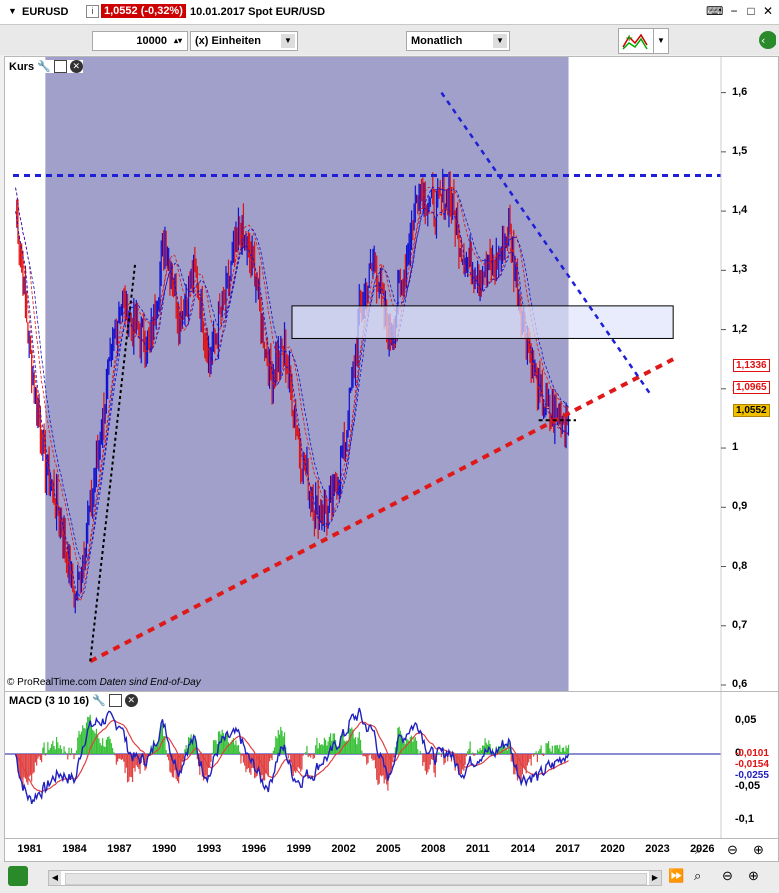 This screenshot has height=893, width=779. I want to click on scroll-right-icon: ▶, so click(655, 878).